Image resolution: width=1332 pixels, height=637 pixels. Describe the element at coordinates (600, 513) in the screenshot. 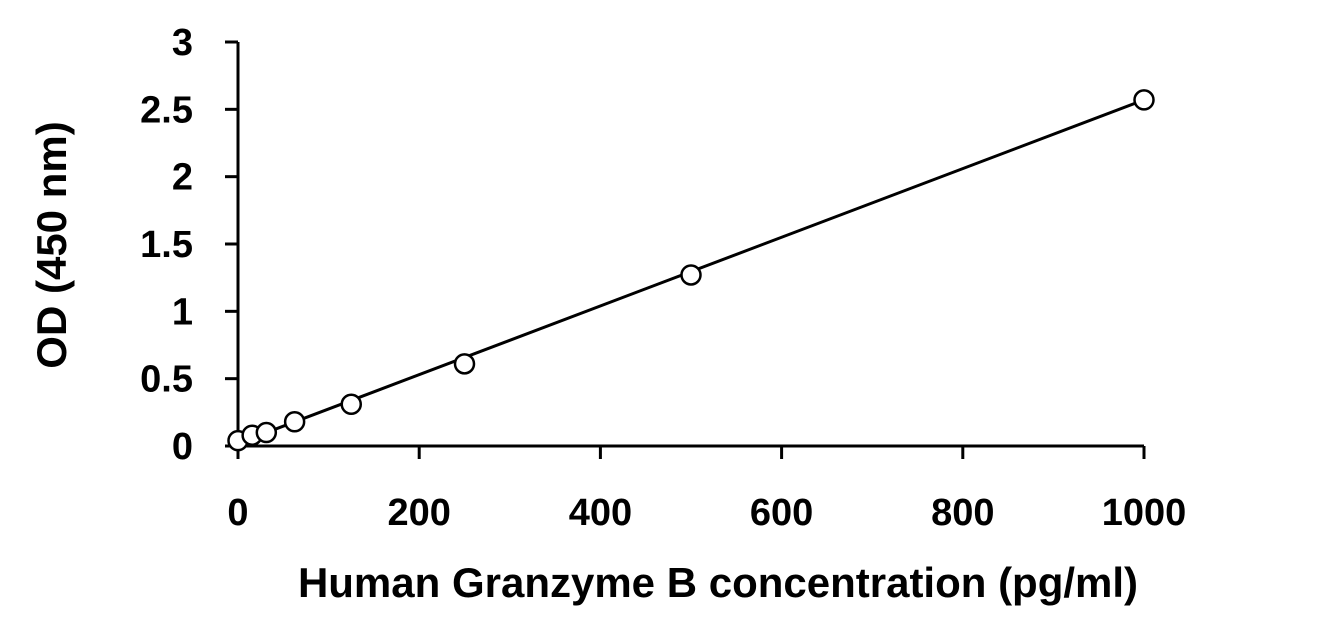

I see `x-tick-label: 400` at that location.